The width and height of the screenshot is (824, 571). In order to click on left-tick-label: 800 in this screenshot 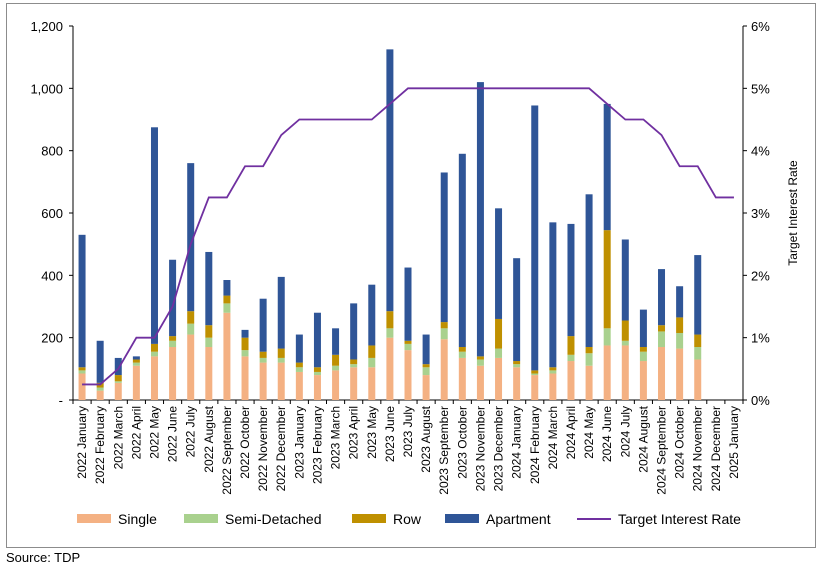, I will do `click(52, 151)`.